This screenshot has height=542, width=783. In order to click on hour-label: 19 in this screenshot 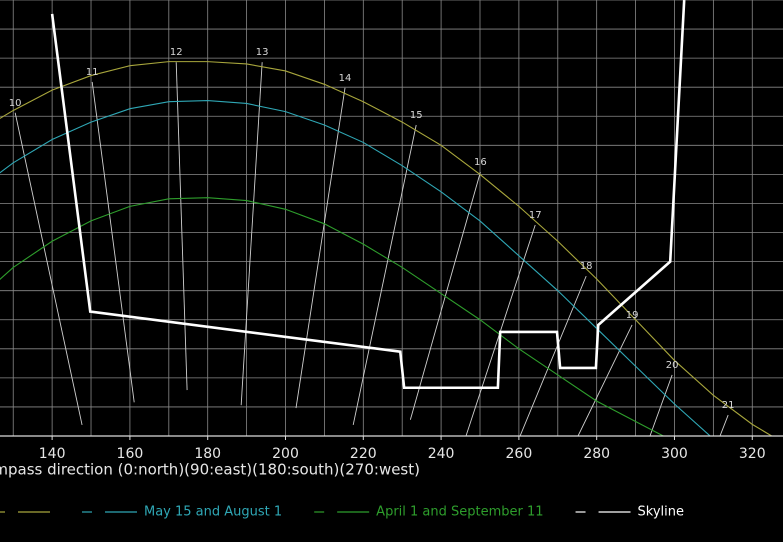, I will do `click(632, 315)`.